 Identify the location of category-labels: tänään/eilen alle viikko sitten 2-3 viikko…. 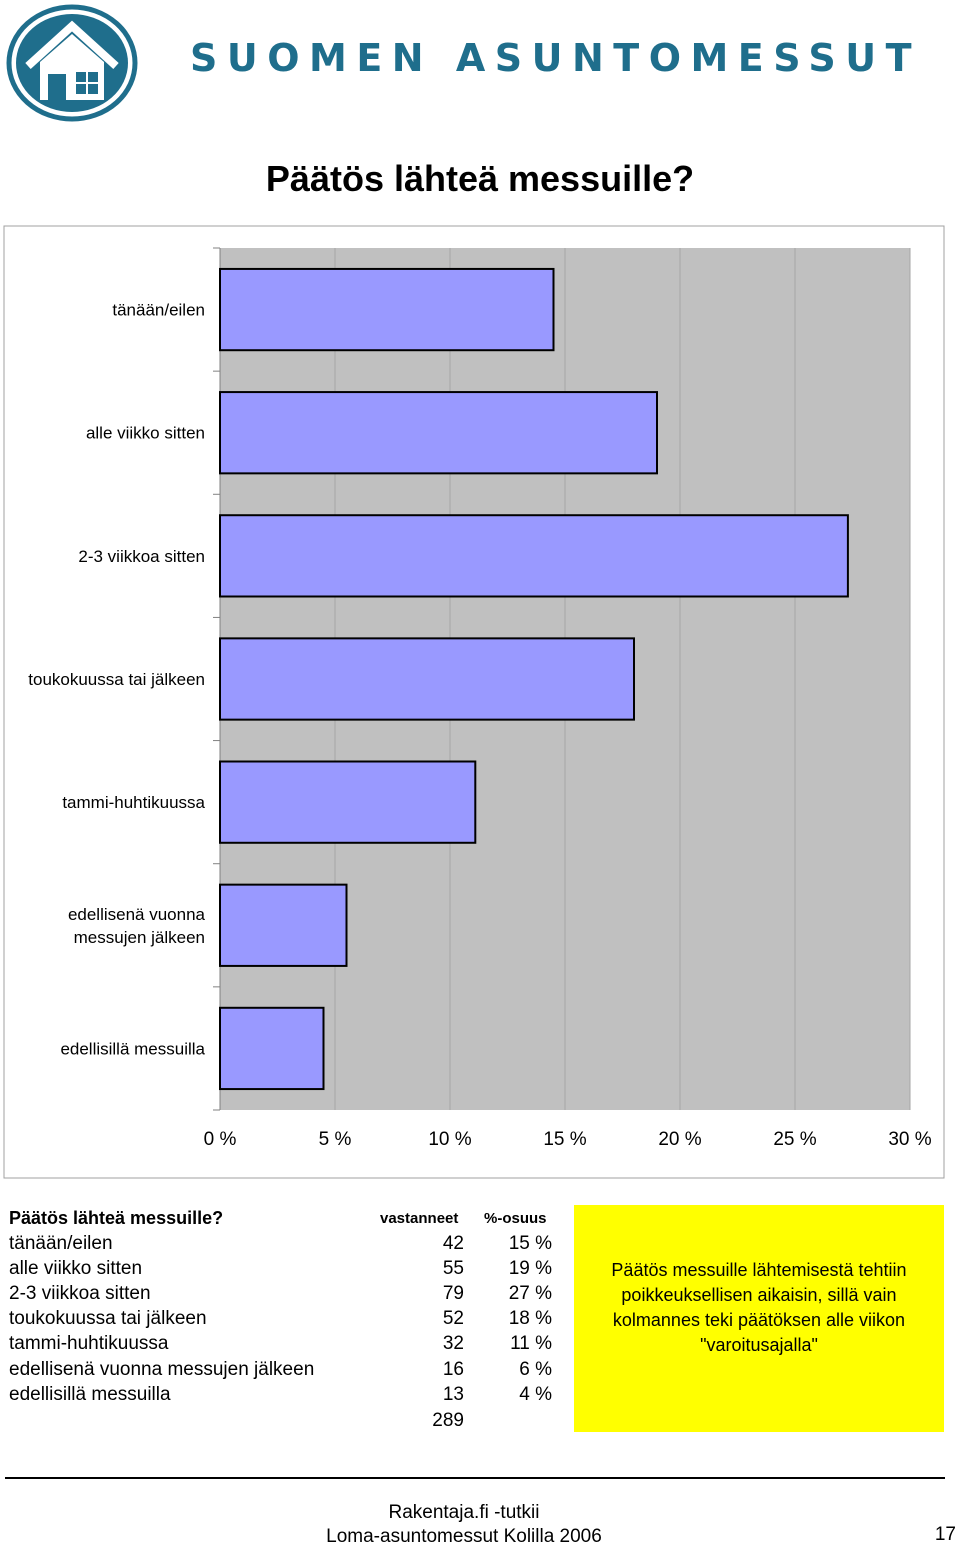
(116, 680).